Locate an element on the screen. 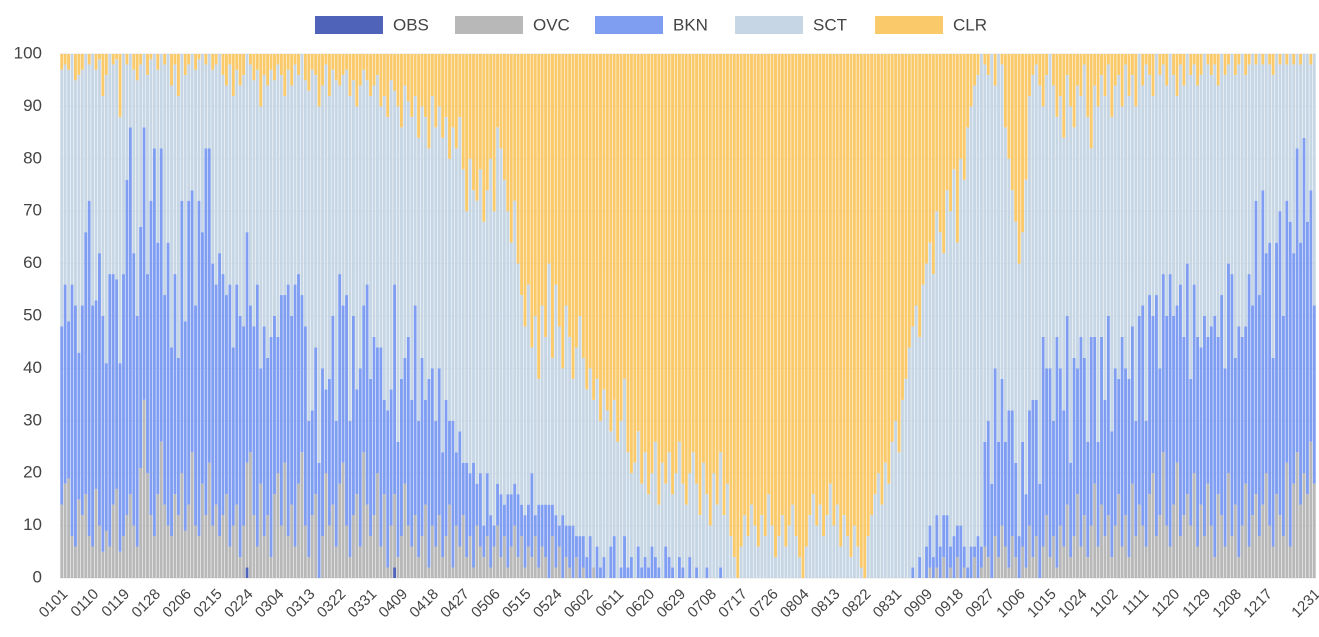  x-tick-label: 1217 is located at coordinates (1258, 604).